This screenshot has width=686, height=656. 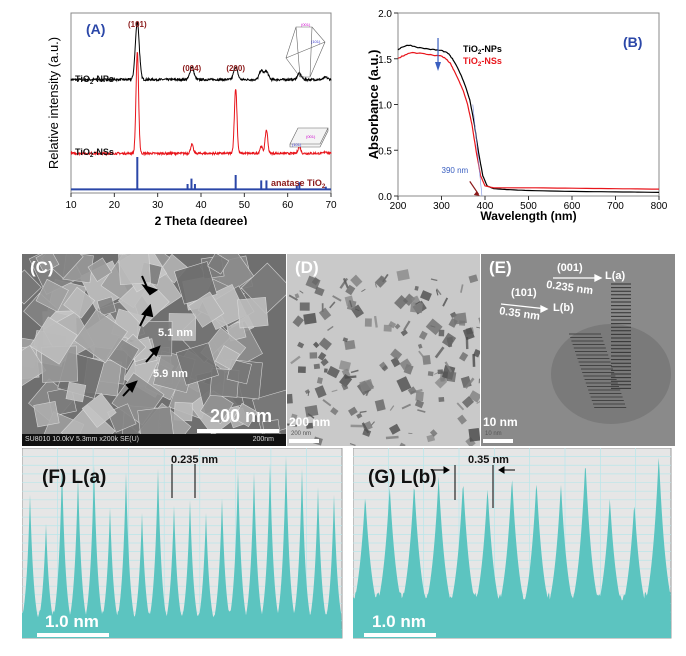 I want to click on panel-label-a: (A), so click(x=95, y=29).